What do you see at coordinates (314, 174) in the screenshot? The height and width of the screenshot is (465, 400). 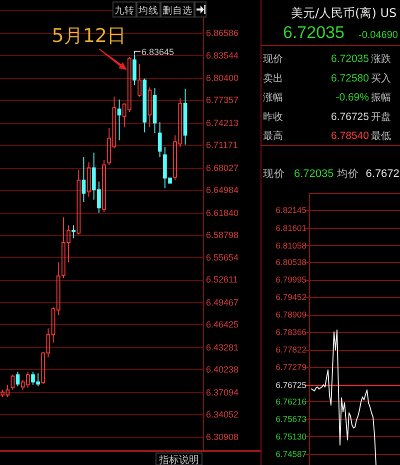 I see `header-value: 6.72035` at bounding box center [314, 174].